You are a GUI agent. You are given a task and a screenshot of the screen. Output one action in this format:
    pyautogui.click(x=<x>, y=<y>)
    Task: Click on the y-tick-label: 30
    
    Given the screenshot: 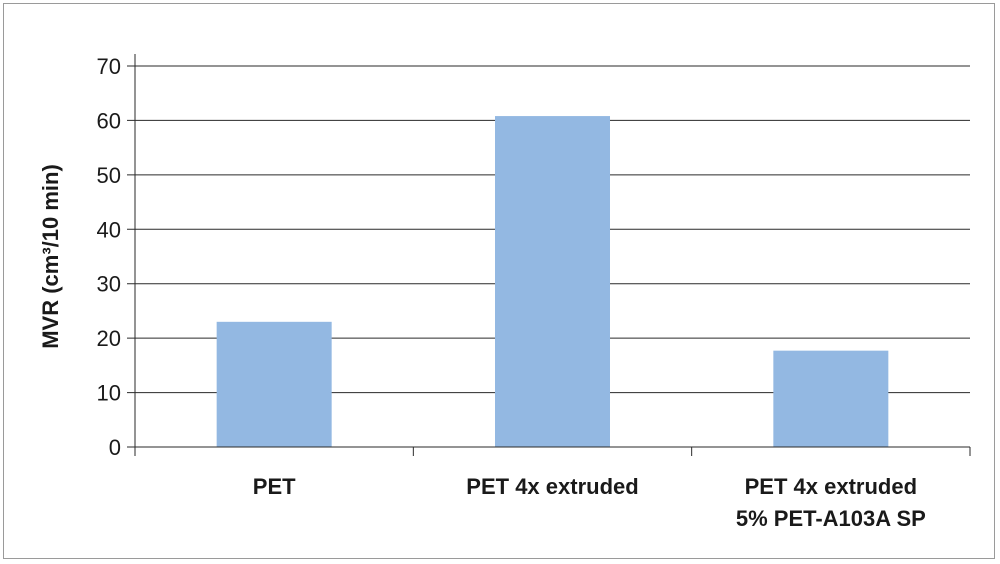 What is the action you would take?
    pyautogui.click(x=109, y=284)
    